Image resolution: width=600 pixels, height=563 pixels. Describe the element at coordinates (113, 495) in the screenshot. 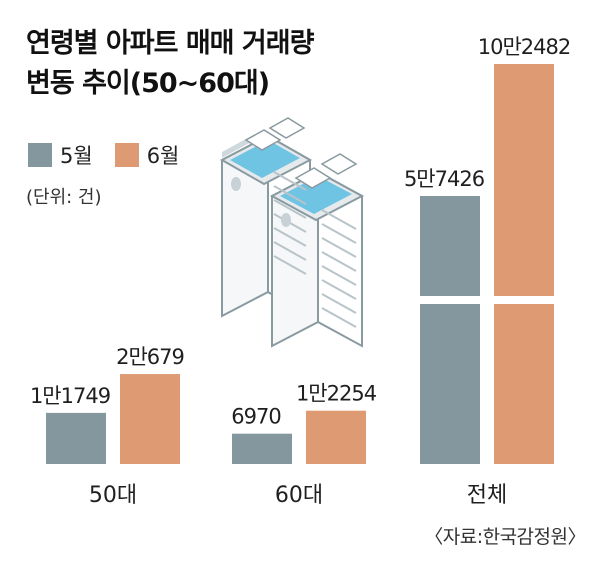

I see `category-label-50s: 50대` at that location.